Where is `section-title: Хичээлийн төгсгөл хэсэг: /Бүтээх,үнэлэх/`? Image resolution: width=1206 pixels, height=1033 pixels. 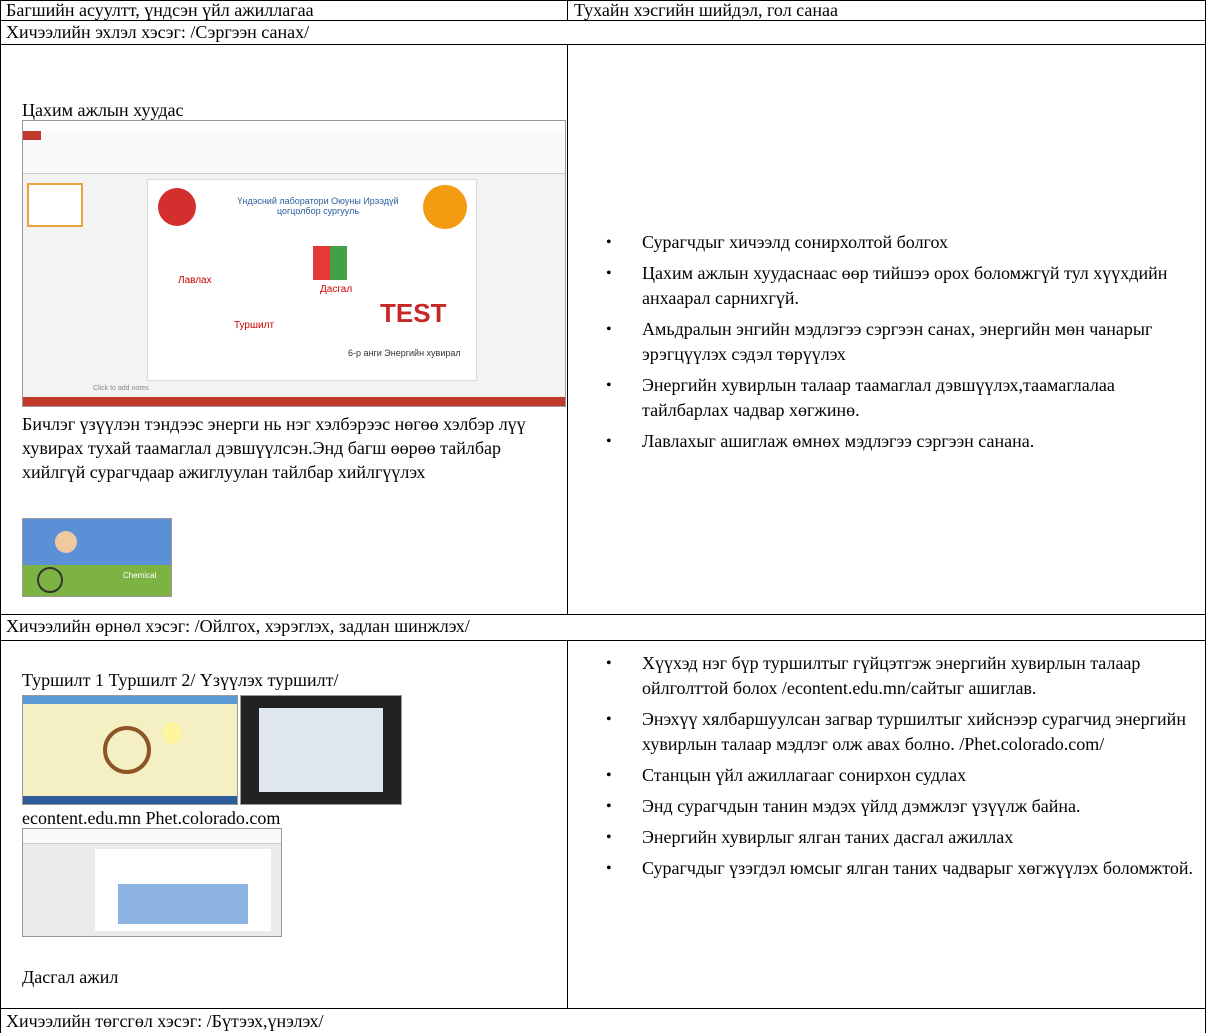 section-title: Хичээлийн төгсгөл хэсэг: /Бүтээх,үнэлэх/ is located at coordinates (165, 1021).